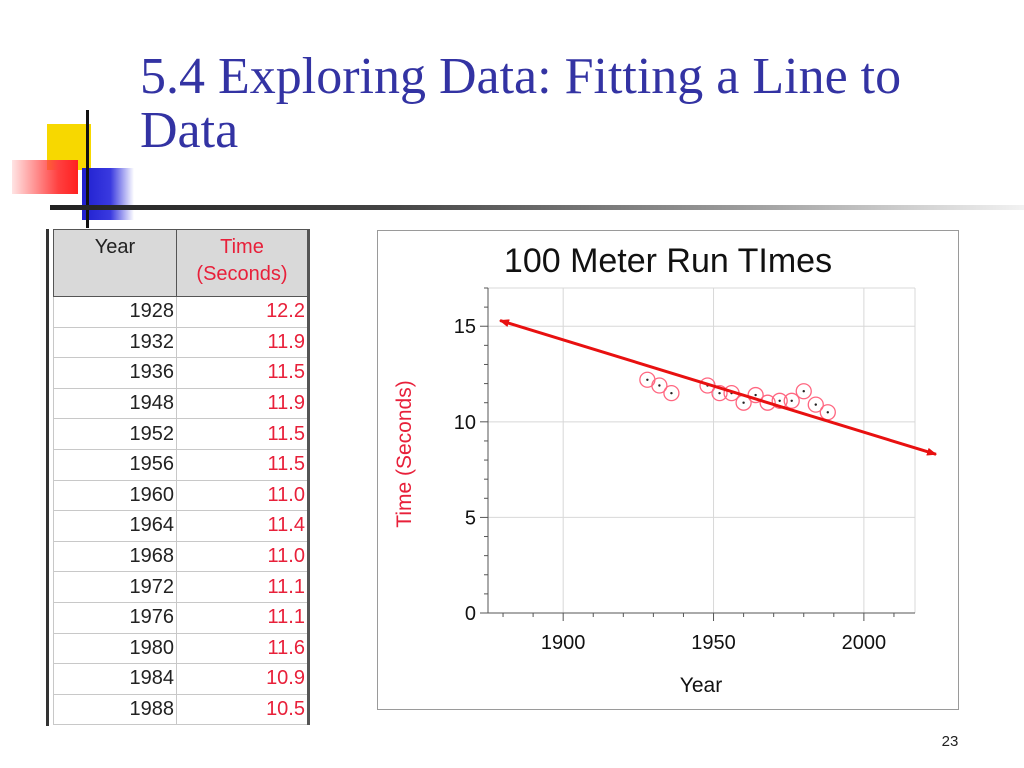  I want to click on y-tick-label: 0, so click(470, 614).